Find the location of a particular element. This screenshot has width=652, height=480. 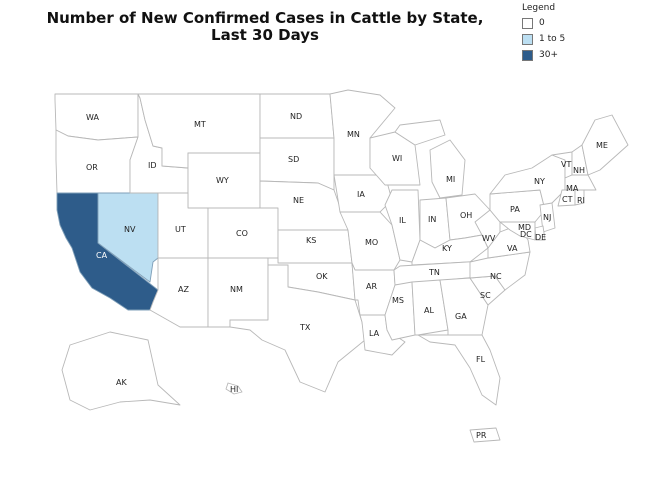

label-wa: WA is located at coordinates (92, 117).